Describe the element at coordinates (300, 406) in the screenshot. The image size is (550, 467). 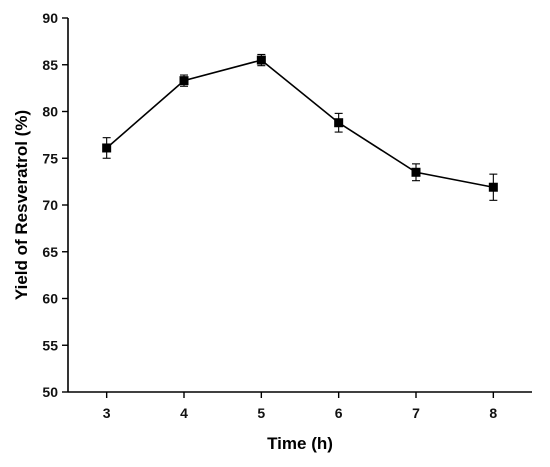
I see `x-ticks: 3 4 5 6 7 8` at that location.